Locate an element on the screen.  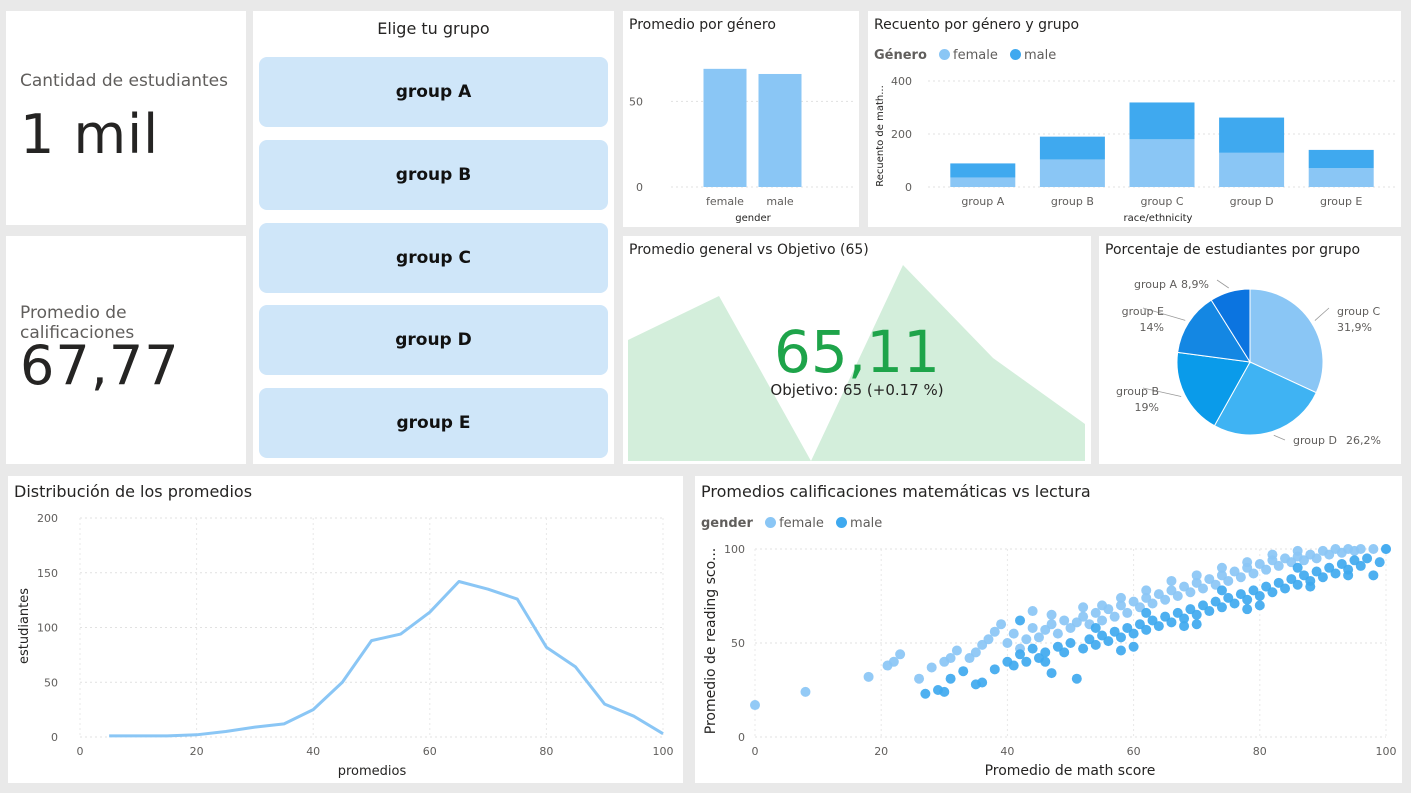
distribution-title: Distribución de los promedios is located at coordinates (133, 491).